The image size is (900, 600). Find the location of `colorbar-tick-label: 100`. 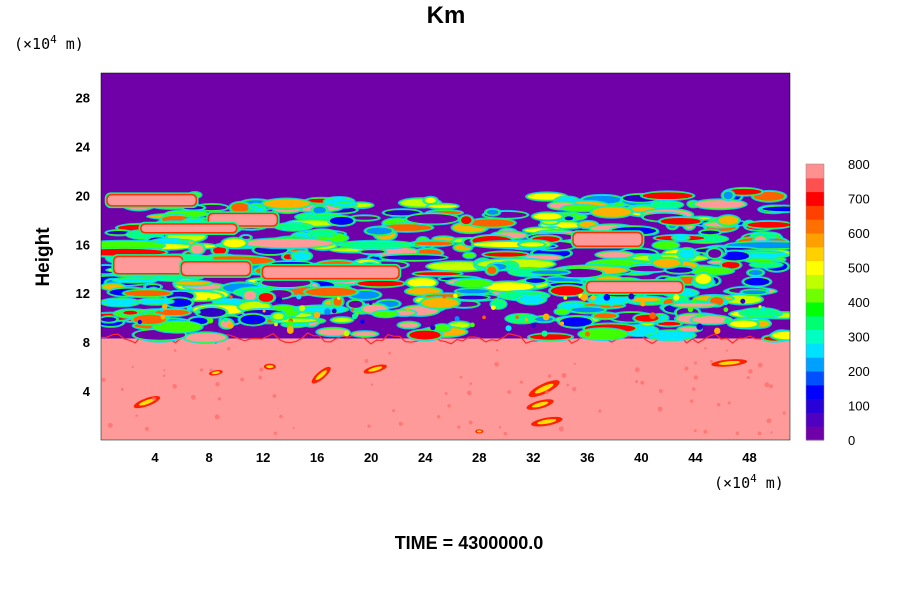

colorbar-tick-label: 100 is located at coordinates (859, 406).